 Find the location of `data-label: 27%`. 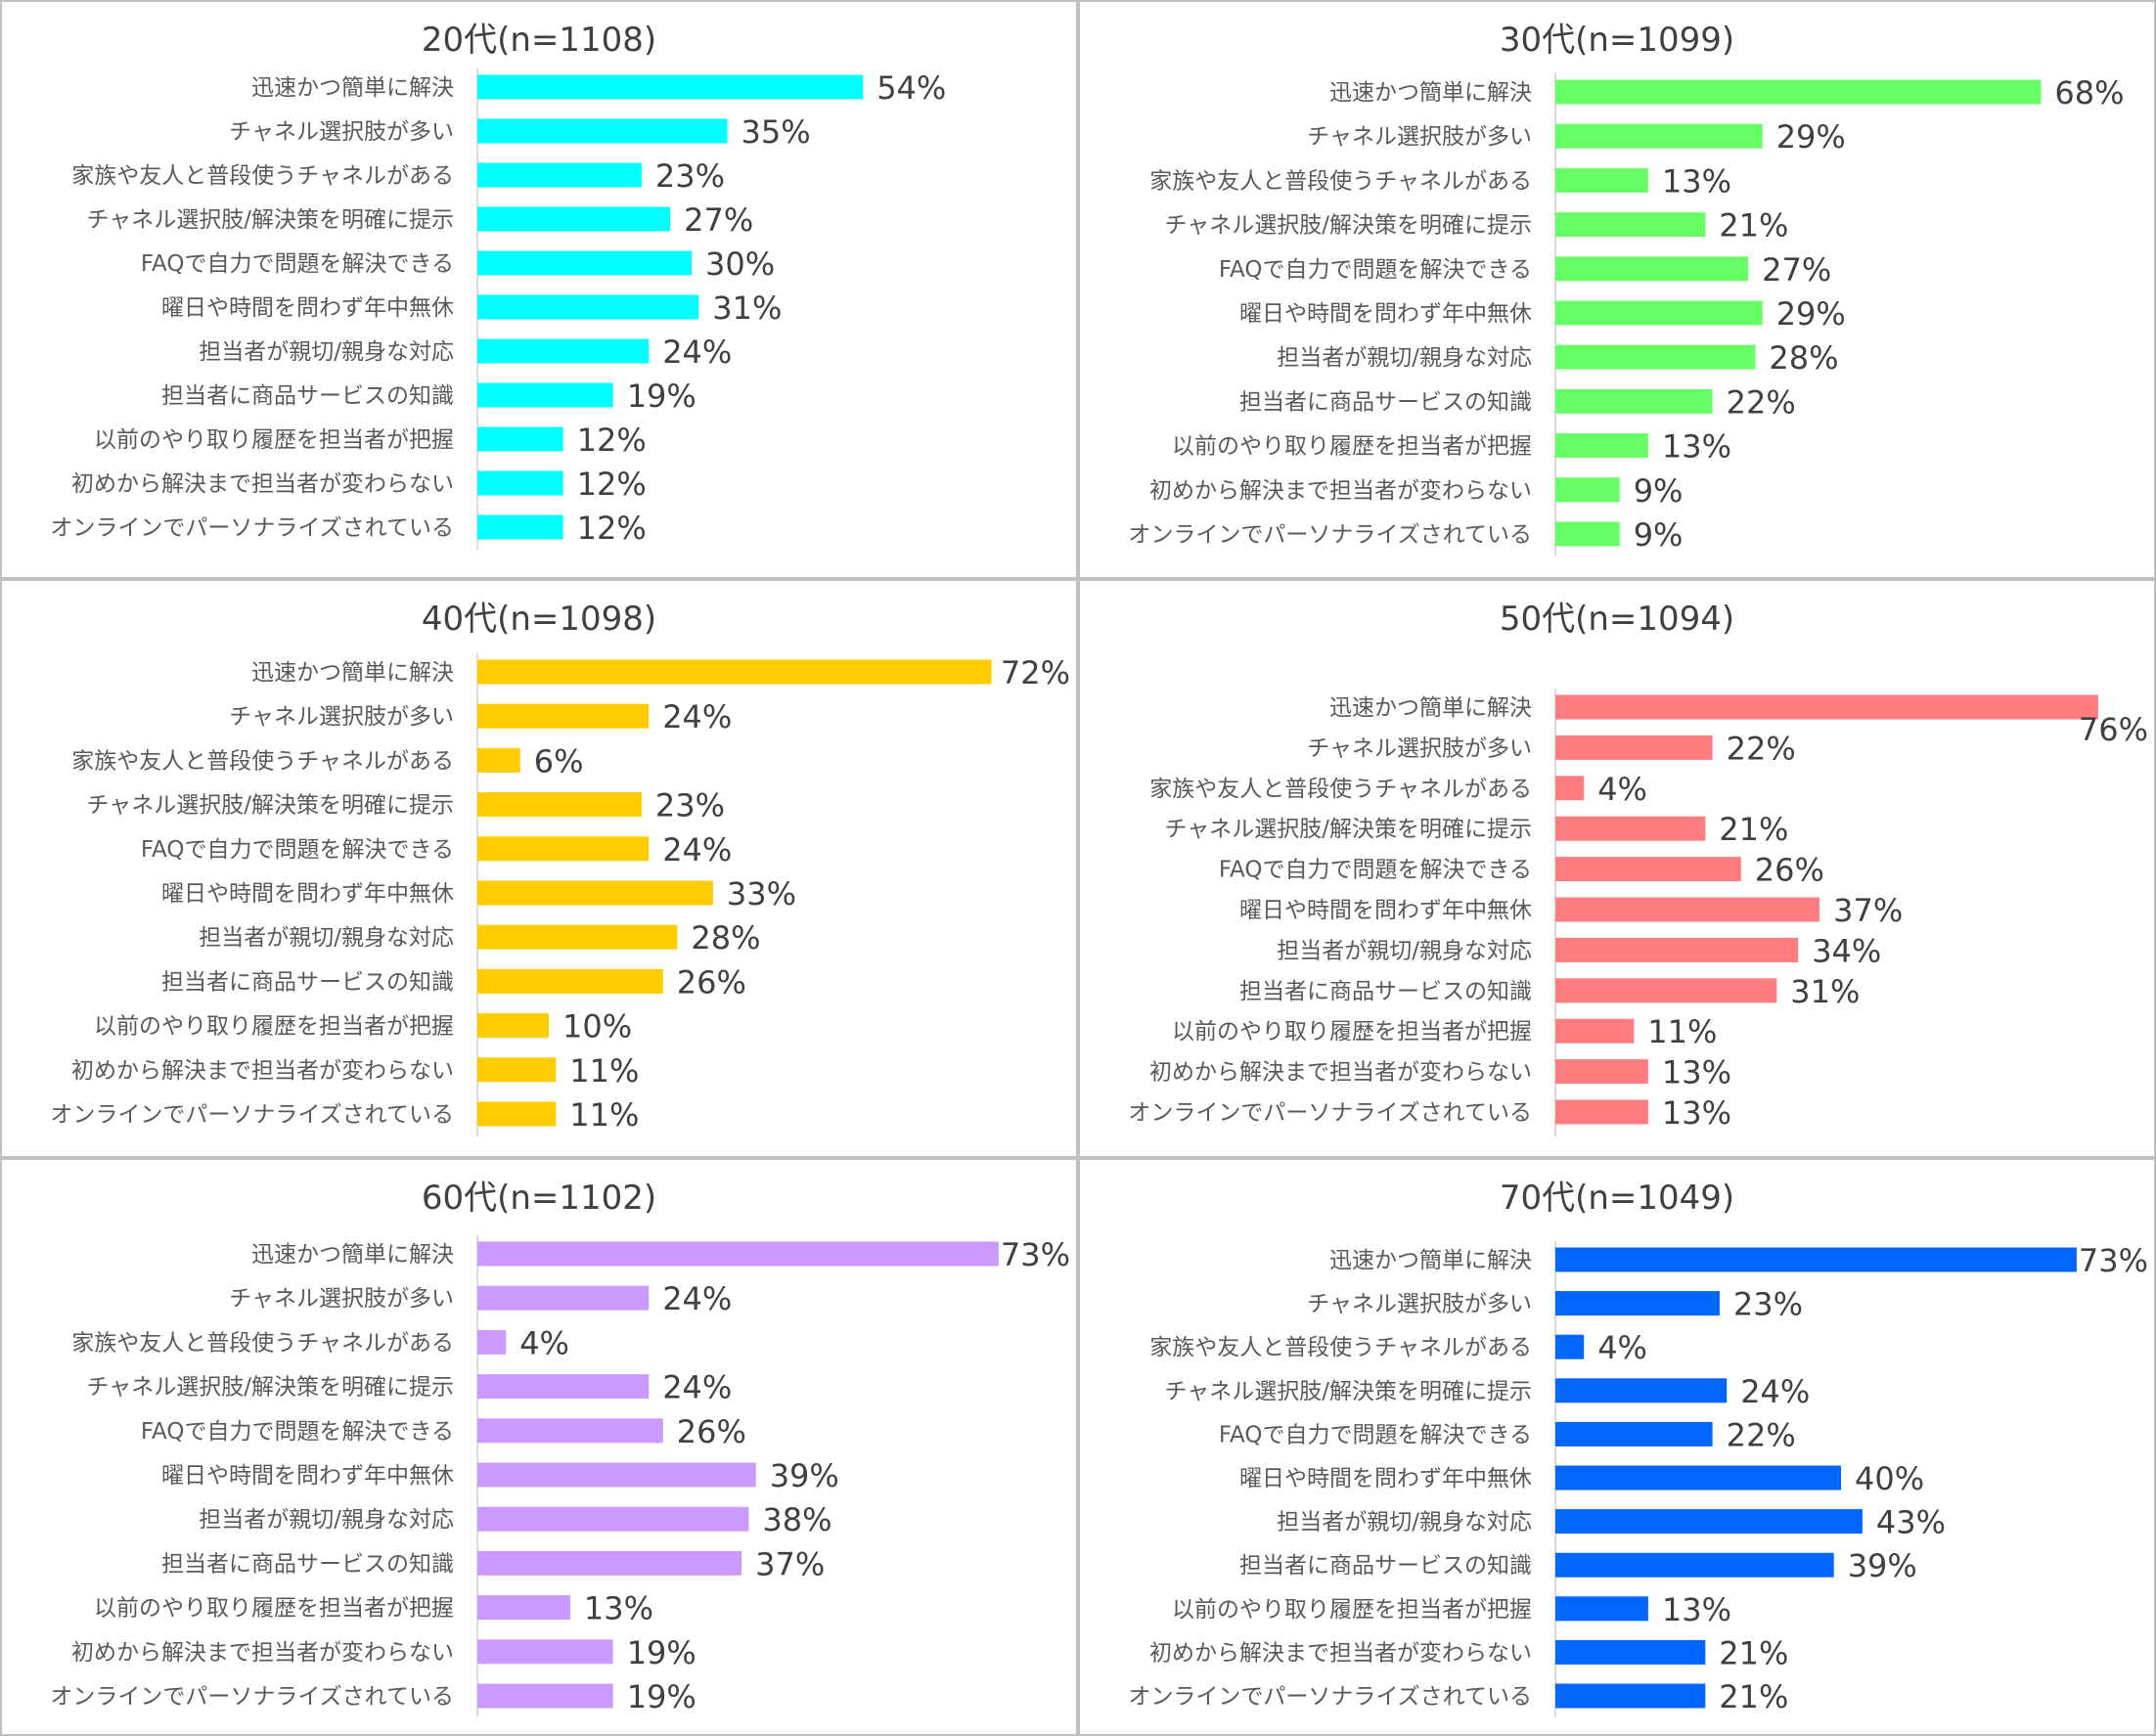

data-label: 27% is located at coordinates (718, 220).